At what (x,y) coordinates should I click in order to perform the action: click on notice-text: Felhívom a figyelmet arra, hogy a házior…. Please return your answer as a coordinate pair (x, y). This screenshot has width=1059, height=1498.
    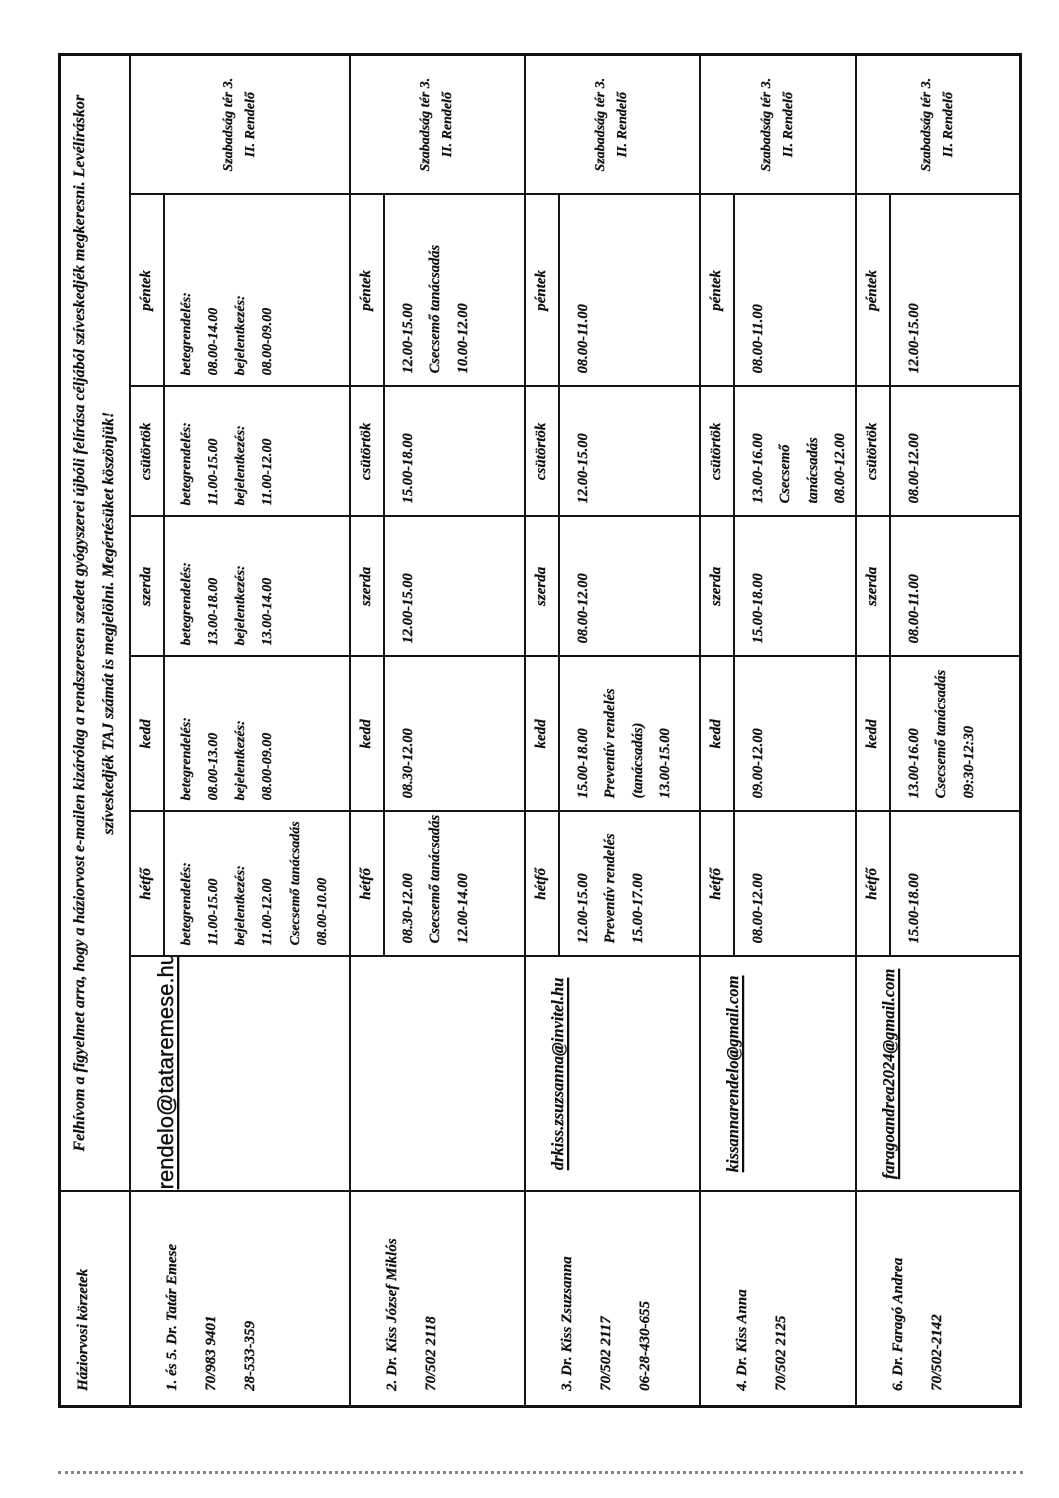
    Looking at the image, I should click on (94, 623).